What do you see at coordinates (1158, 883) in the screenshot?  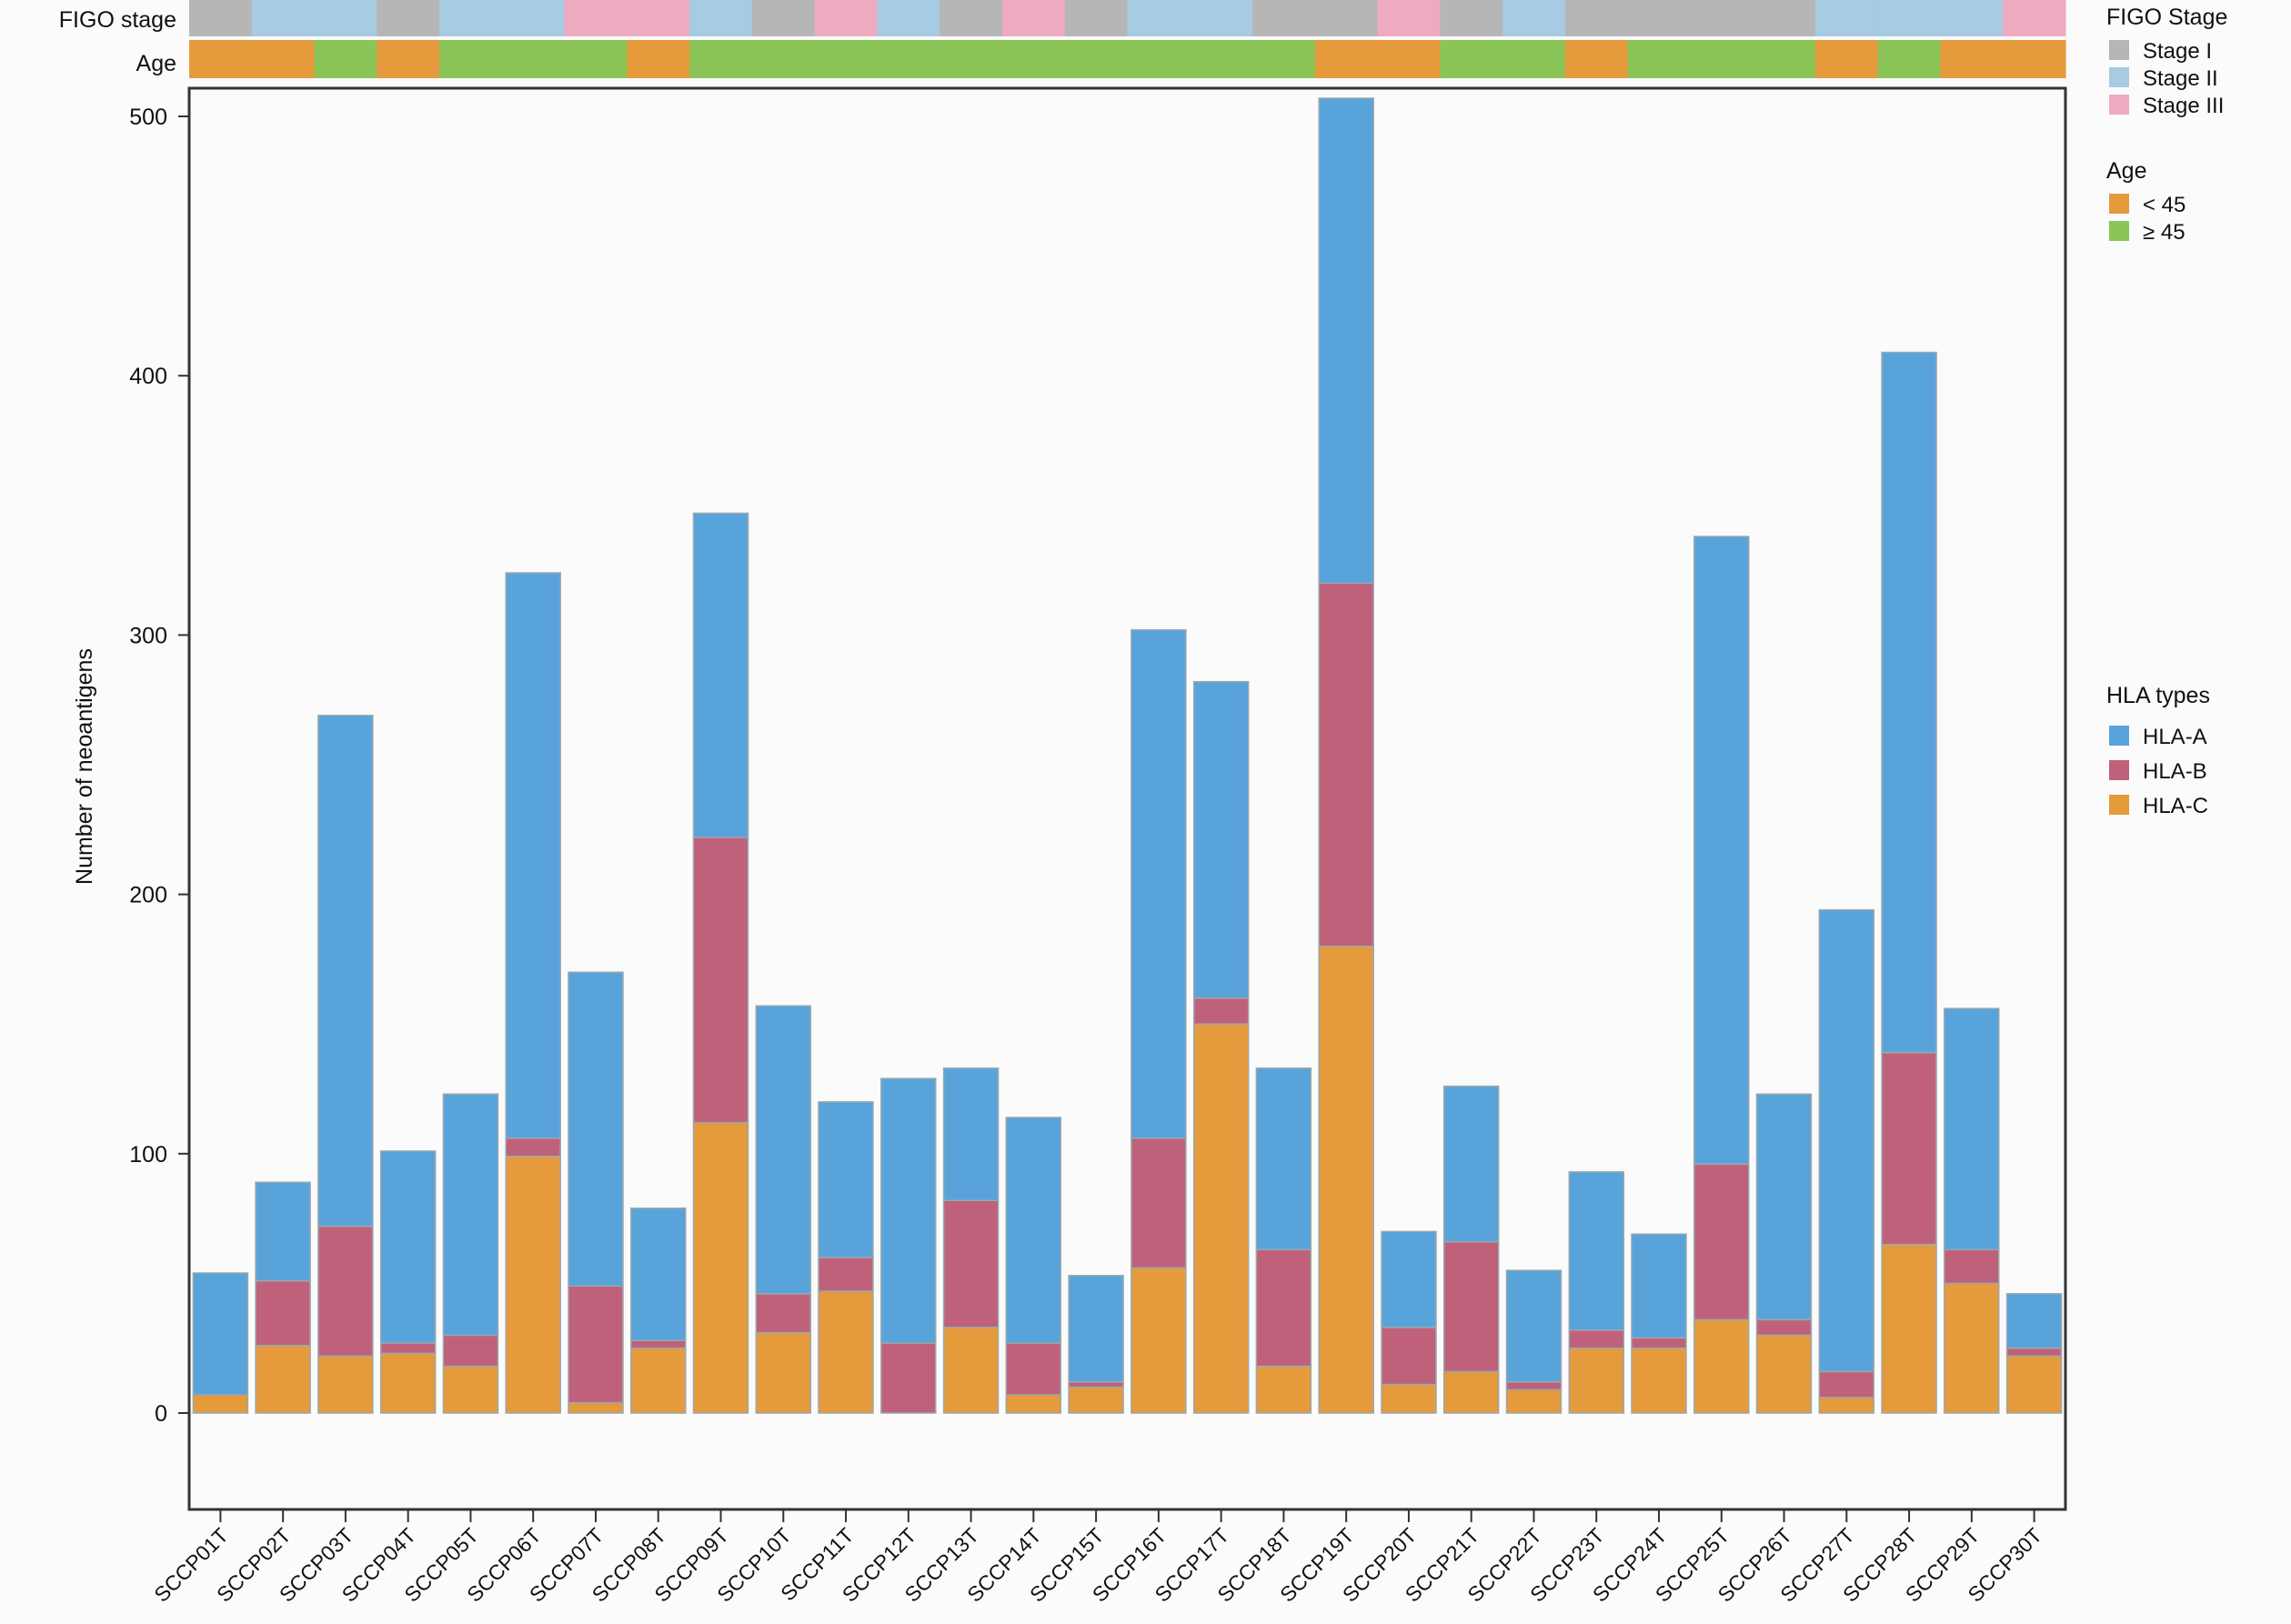 I see `bar-hla-a-sccp16t` at bounding box center [1158, 883].